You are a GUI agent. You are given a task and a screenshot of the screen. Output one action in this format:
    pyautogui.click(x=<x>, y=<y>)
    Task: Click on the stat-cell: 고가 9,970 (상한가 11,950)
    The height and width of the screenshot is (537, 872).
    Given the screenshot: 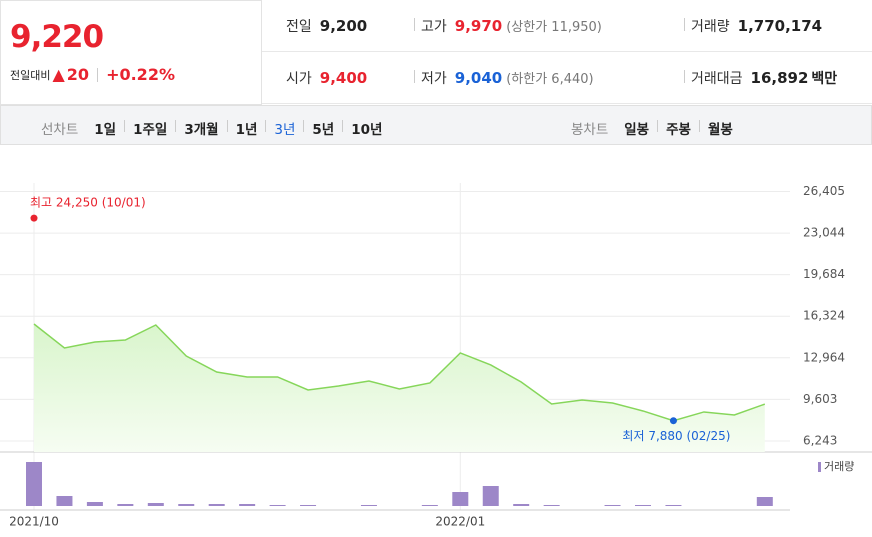 What is the action you would take?
    pyautogui.click(x=545, y=26)
    